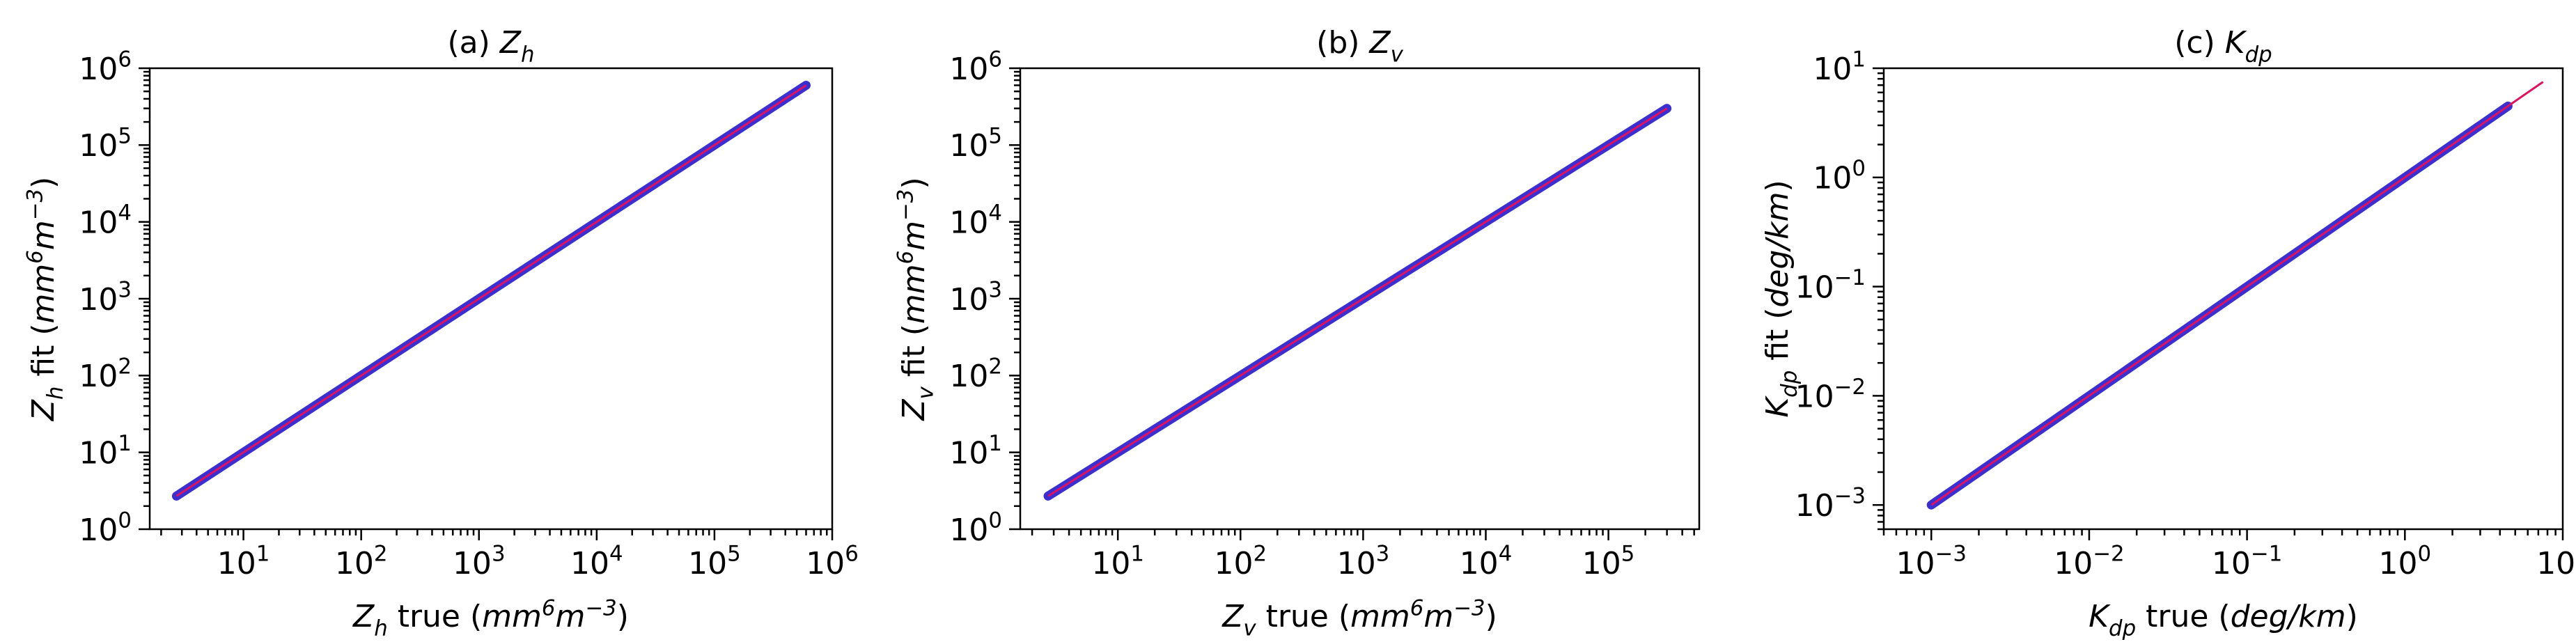  Describe the element at coordinates (915, 299) in the screenshot. I see `y-axis-label: Zv fit (mm6m−3)` at that location.